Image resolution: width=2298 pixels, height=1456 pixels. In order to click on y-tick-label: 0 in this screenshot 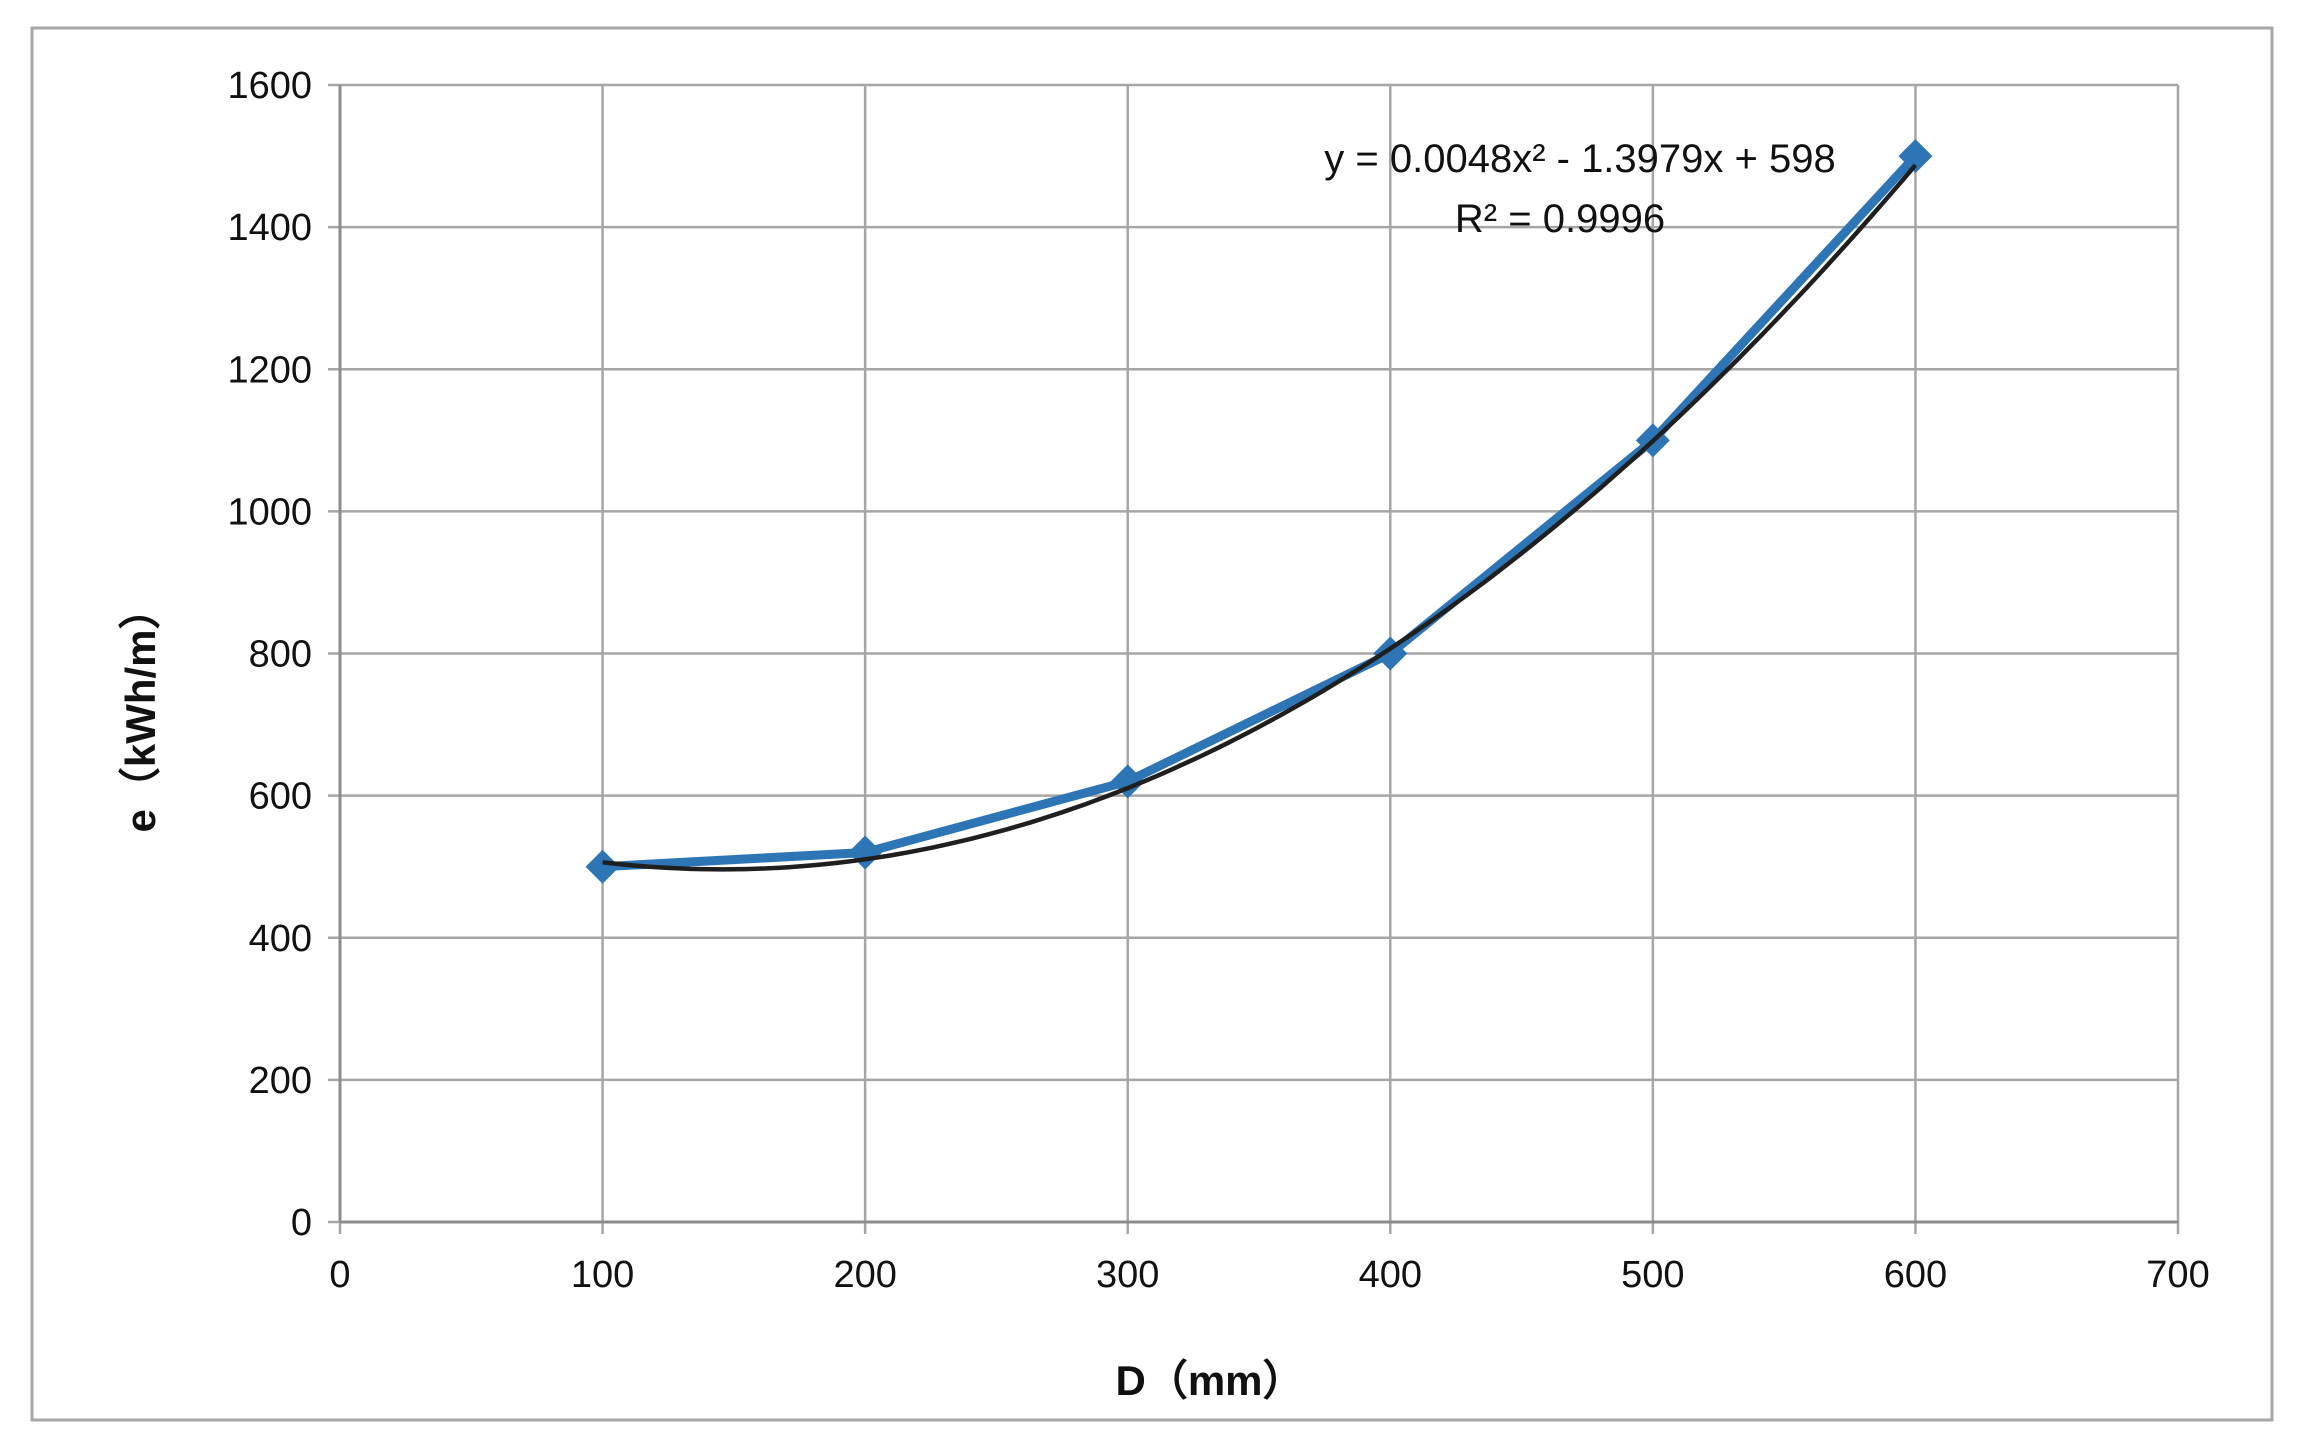, I will do `click(301, 1223)`.